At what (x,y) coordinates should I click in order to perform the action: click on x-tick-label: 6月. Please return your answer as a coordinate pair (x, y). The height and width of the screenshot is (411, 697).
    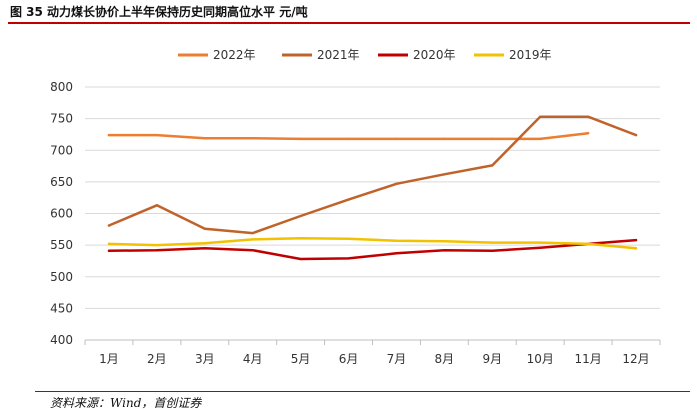
    Looking at the image, I should click on (349, 359).